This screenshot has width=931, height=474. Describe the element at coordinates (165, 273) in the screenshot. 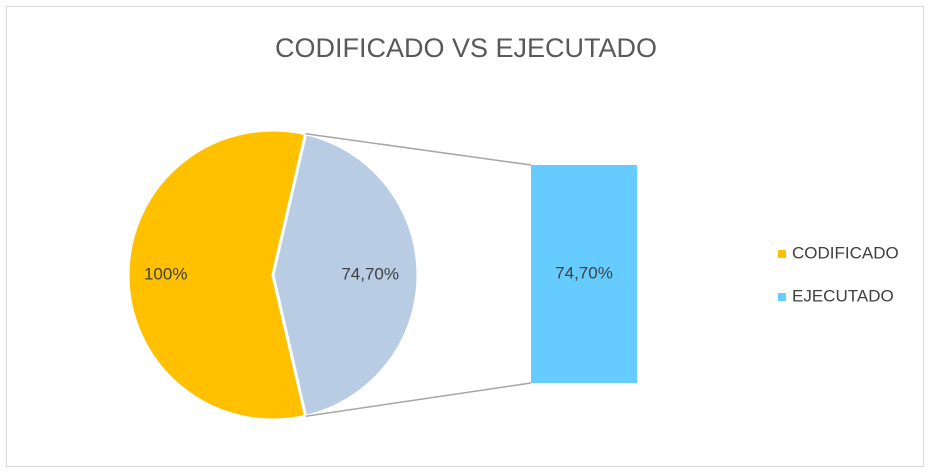

I see `data-label: 100%` at that location.